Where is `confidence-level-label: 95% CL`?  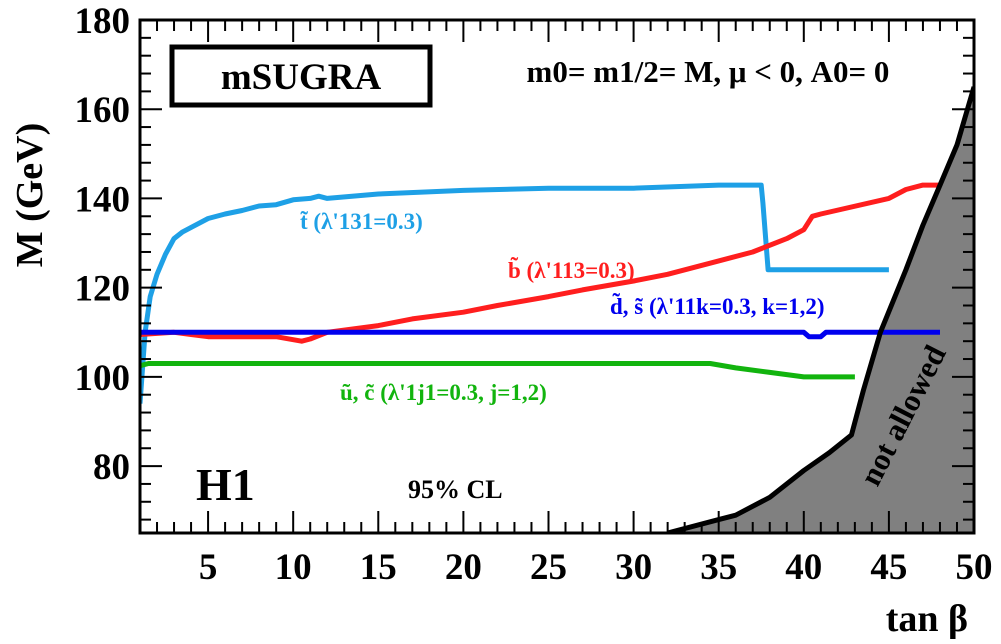
confidence-level-label: 95% CL is located at coordinates (455, 489).